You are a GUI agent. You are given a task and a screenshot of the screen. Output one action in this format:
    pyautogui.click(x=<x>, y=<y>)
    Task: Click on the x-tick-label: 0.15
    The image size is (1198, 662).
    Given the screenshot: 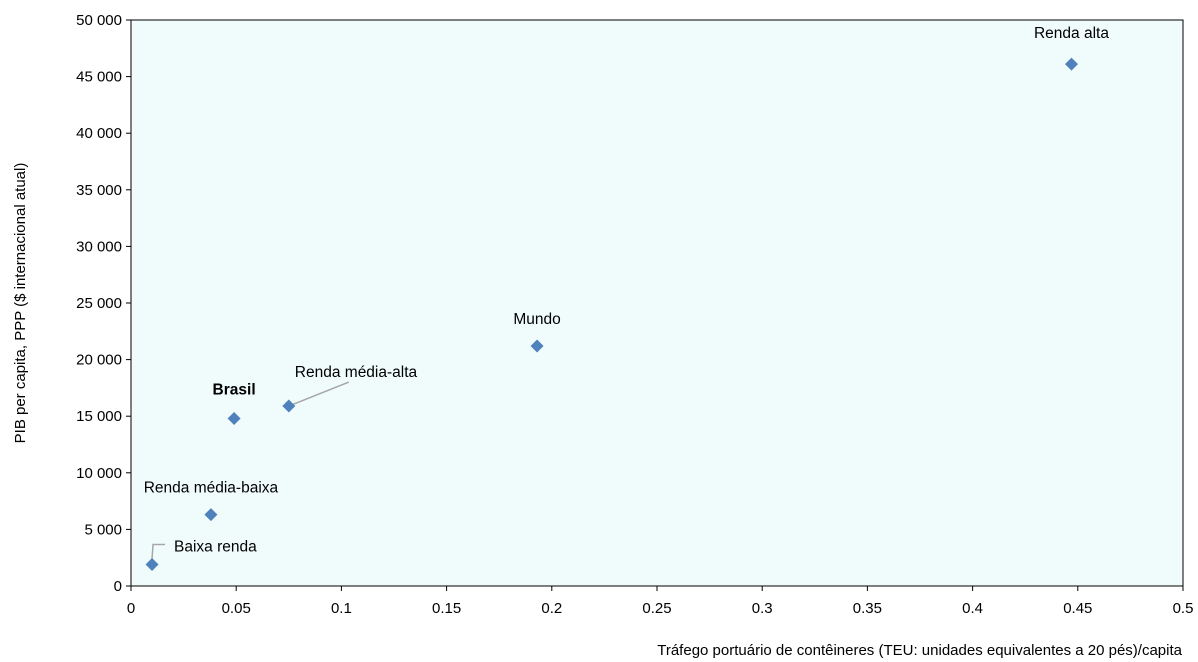 What is the action you would take?
    pyautogui.click(x=446, y=608)
    